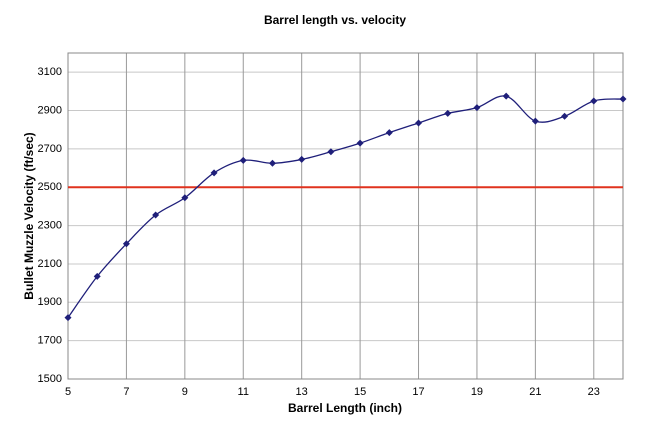 This screenshot has height=433, width=650. I want to click on y-axis-label: Bullet Muzzle Velocity (ft/sec), so click(29, 215).